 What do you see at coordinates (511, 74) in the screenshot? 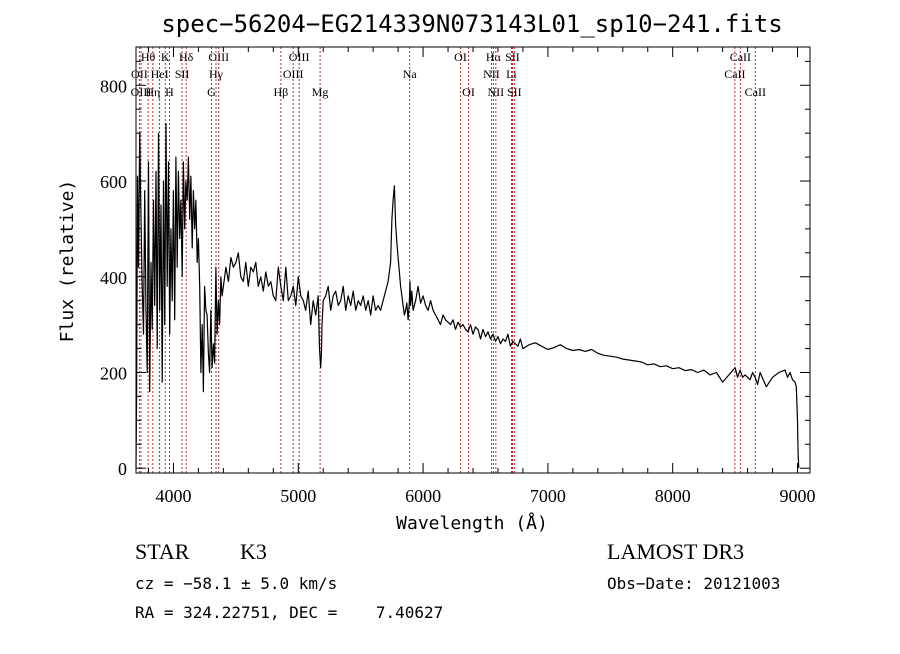
I see `spectral-line-label: Li` at bounding box center [511, 74].